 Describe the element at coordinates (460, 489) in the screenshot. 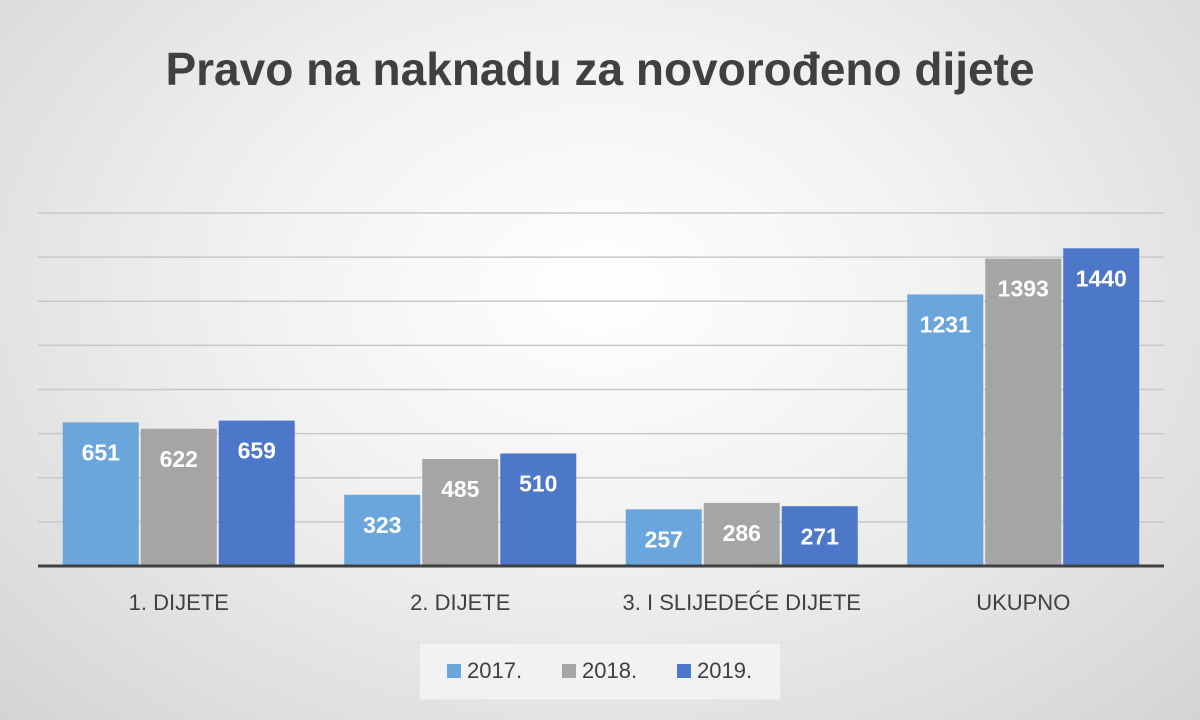

I see `data-label: 485` at that location.